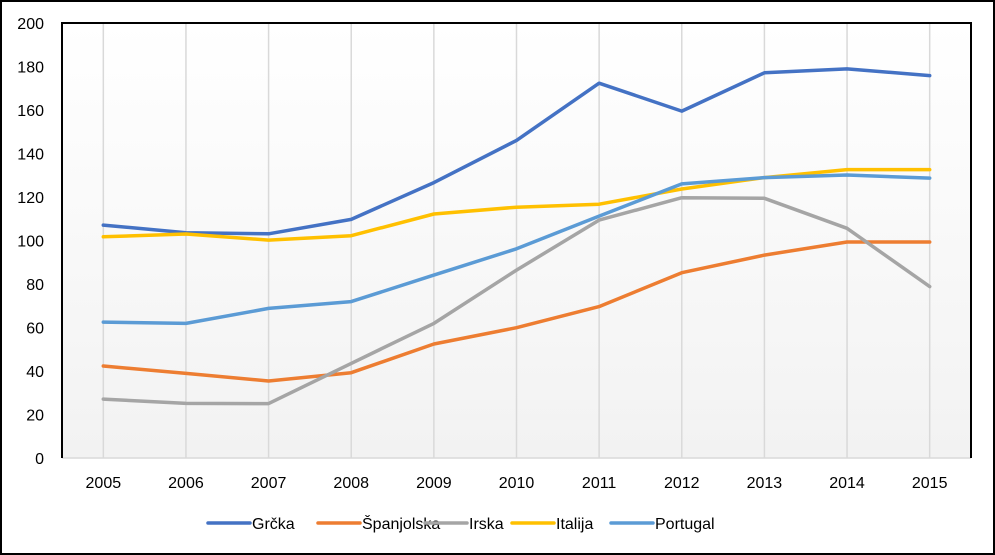 Image resolution: width=995 pixels, height=555 pixels. What do you see at coordinates (682, 483) in the screenshot?
I see `x-tick-label: 2012` at bounding box center [682, 483].